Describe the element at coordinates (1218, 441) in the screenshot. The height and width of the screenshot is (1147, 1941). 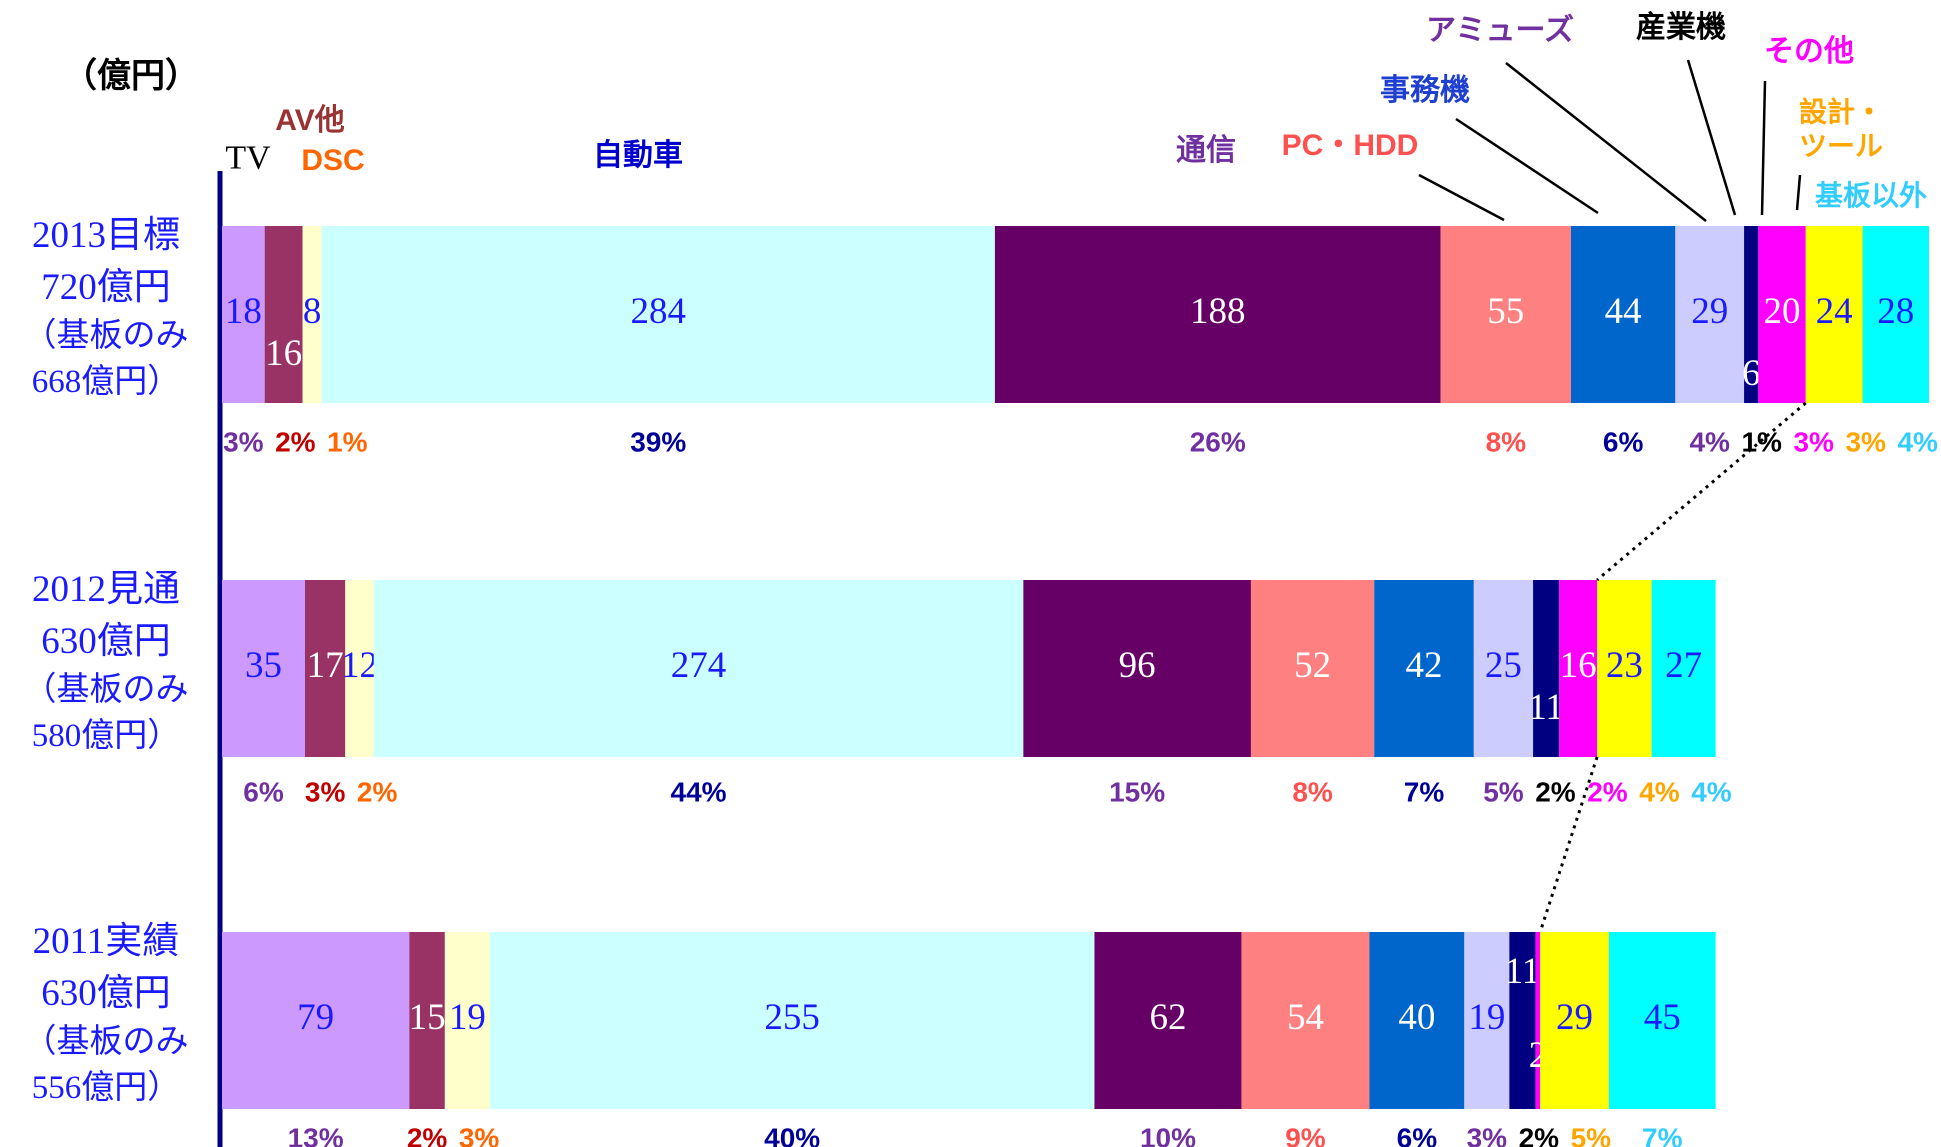
I see `share-label: 26%` at that location.